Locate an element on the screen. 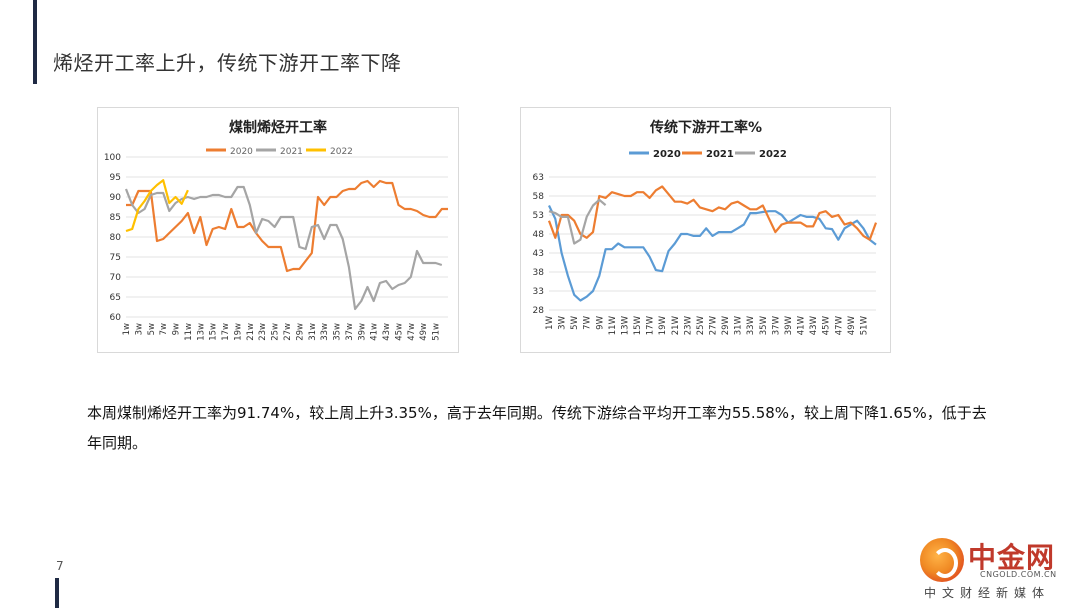  y-tick-label: 60 is located at coordinates (116, 318).